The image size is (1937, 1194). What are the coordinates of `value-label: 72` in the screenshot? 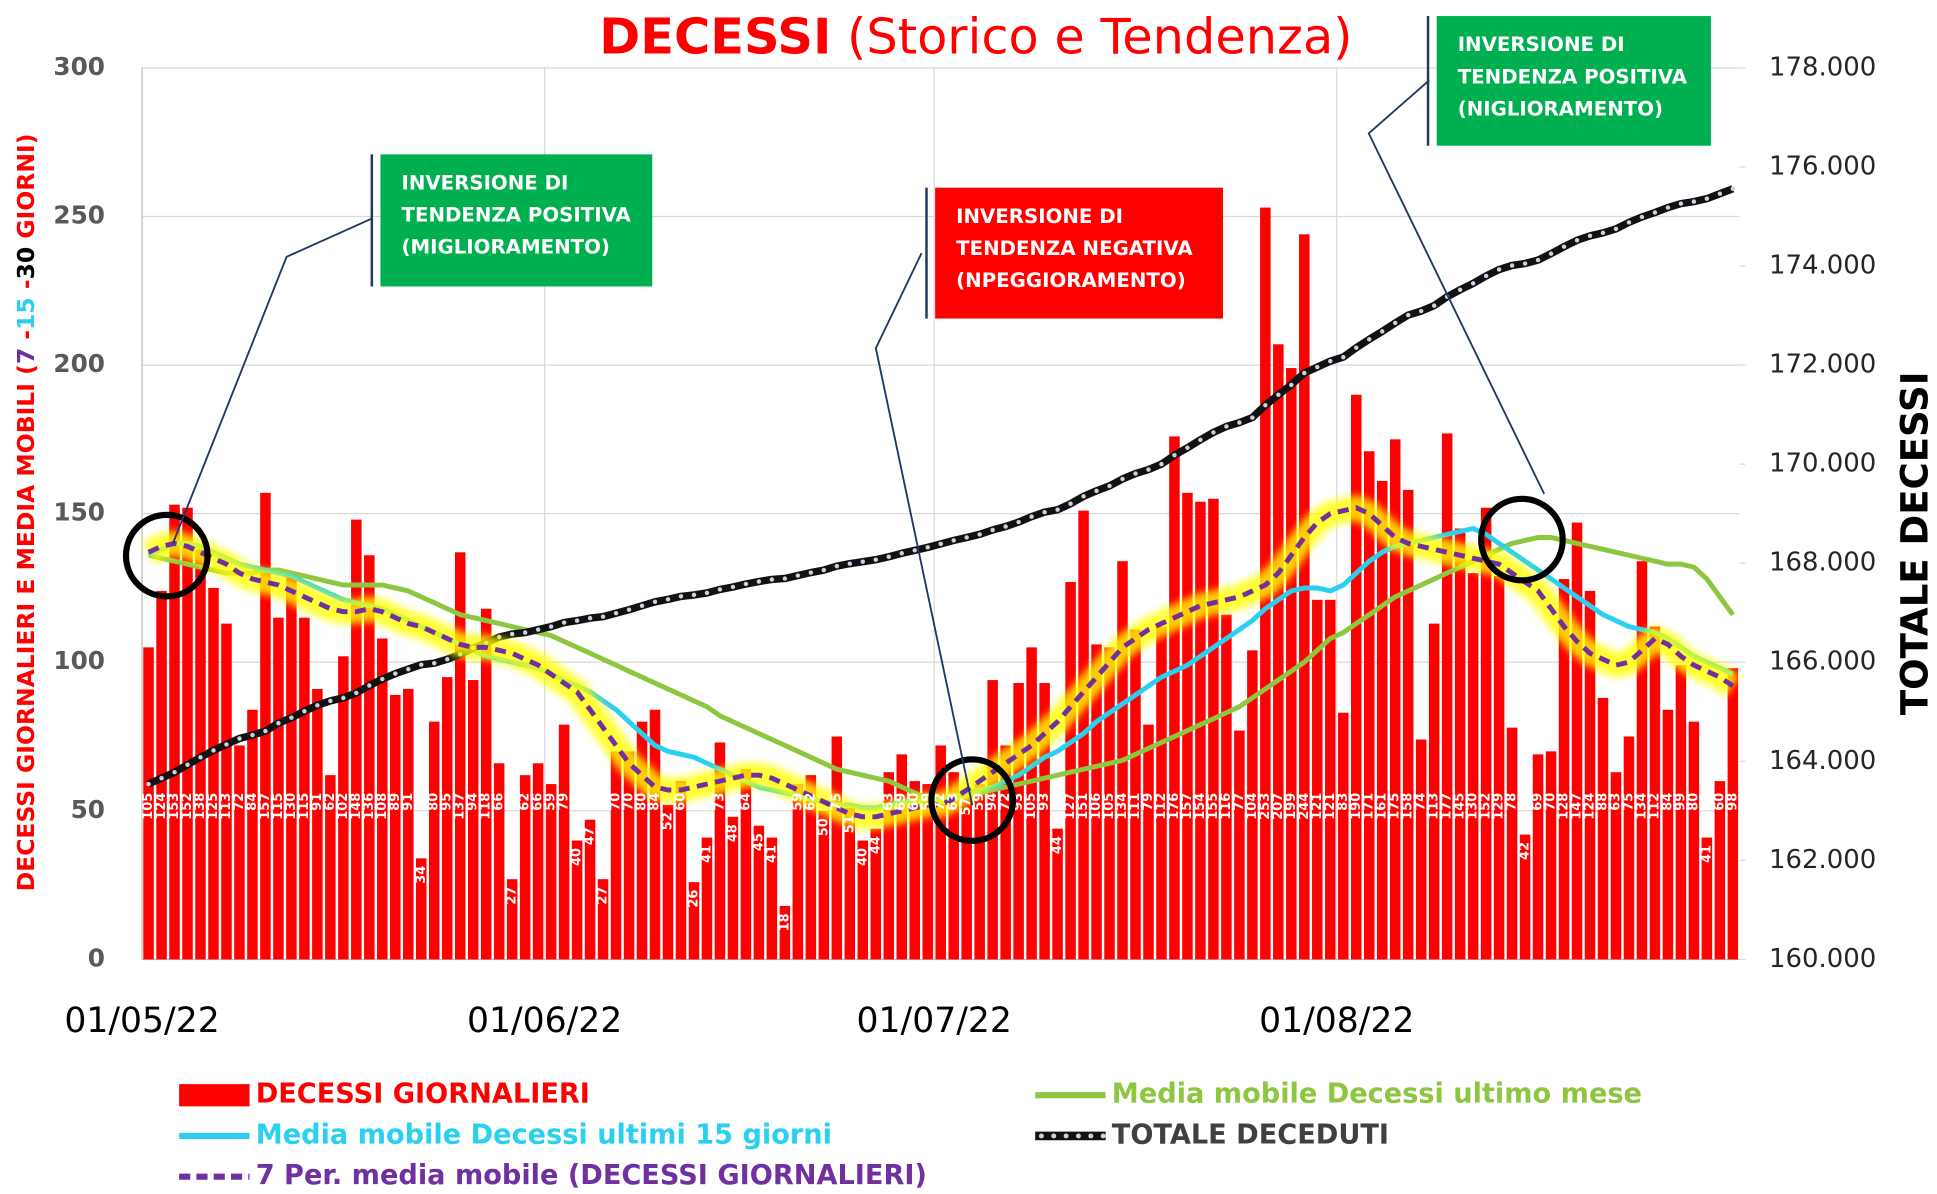 It's located at (1005, 802).